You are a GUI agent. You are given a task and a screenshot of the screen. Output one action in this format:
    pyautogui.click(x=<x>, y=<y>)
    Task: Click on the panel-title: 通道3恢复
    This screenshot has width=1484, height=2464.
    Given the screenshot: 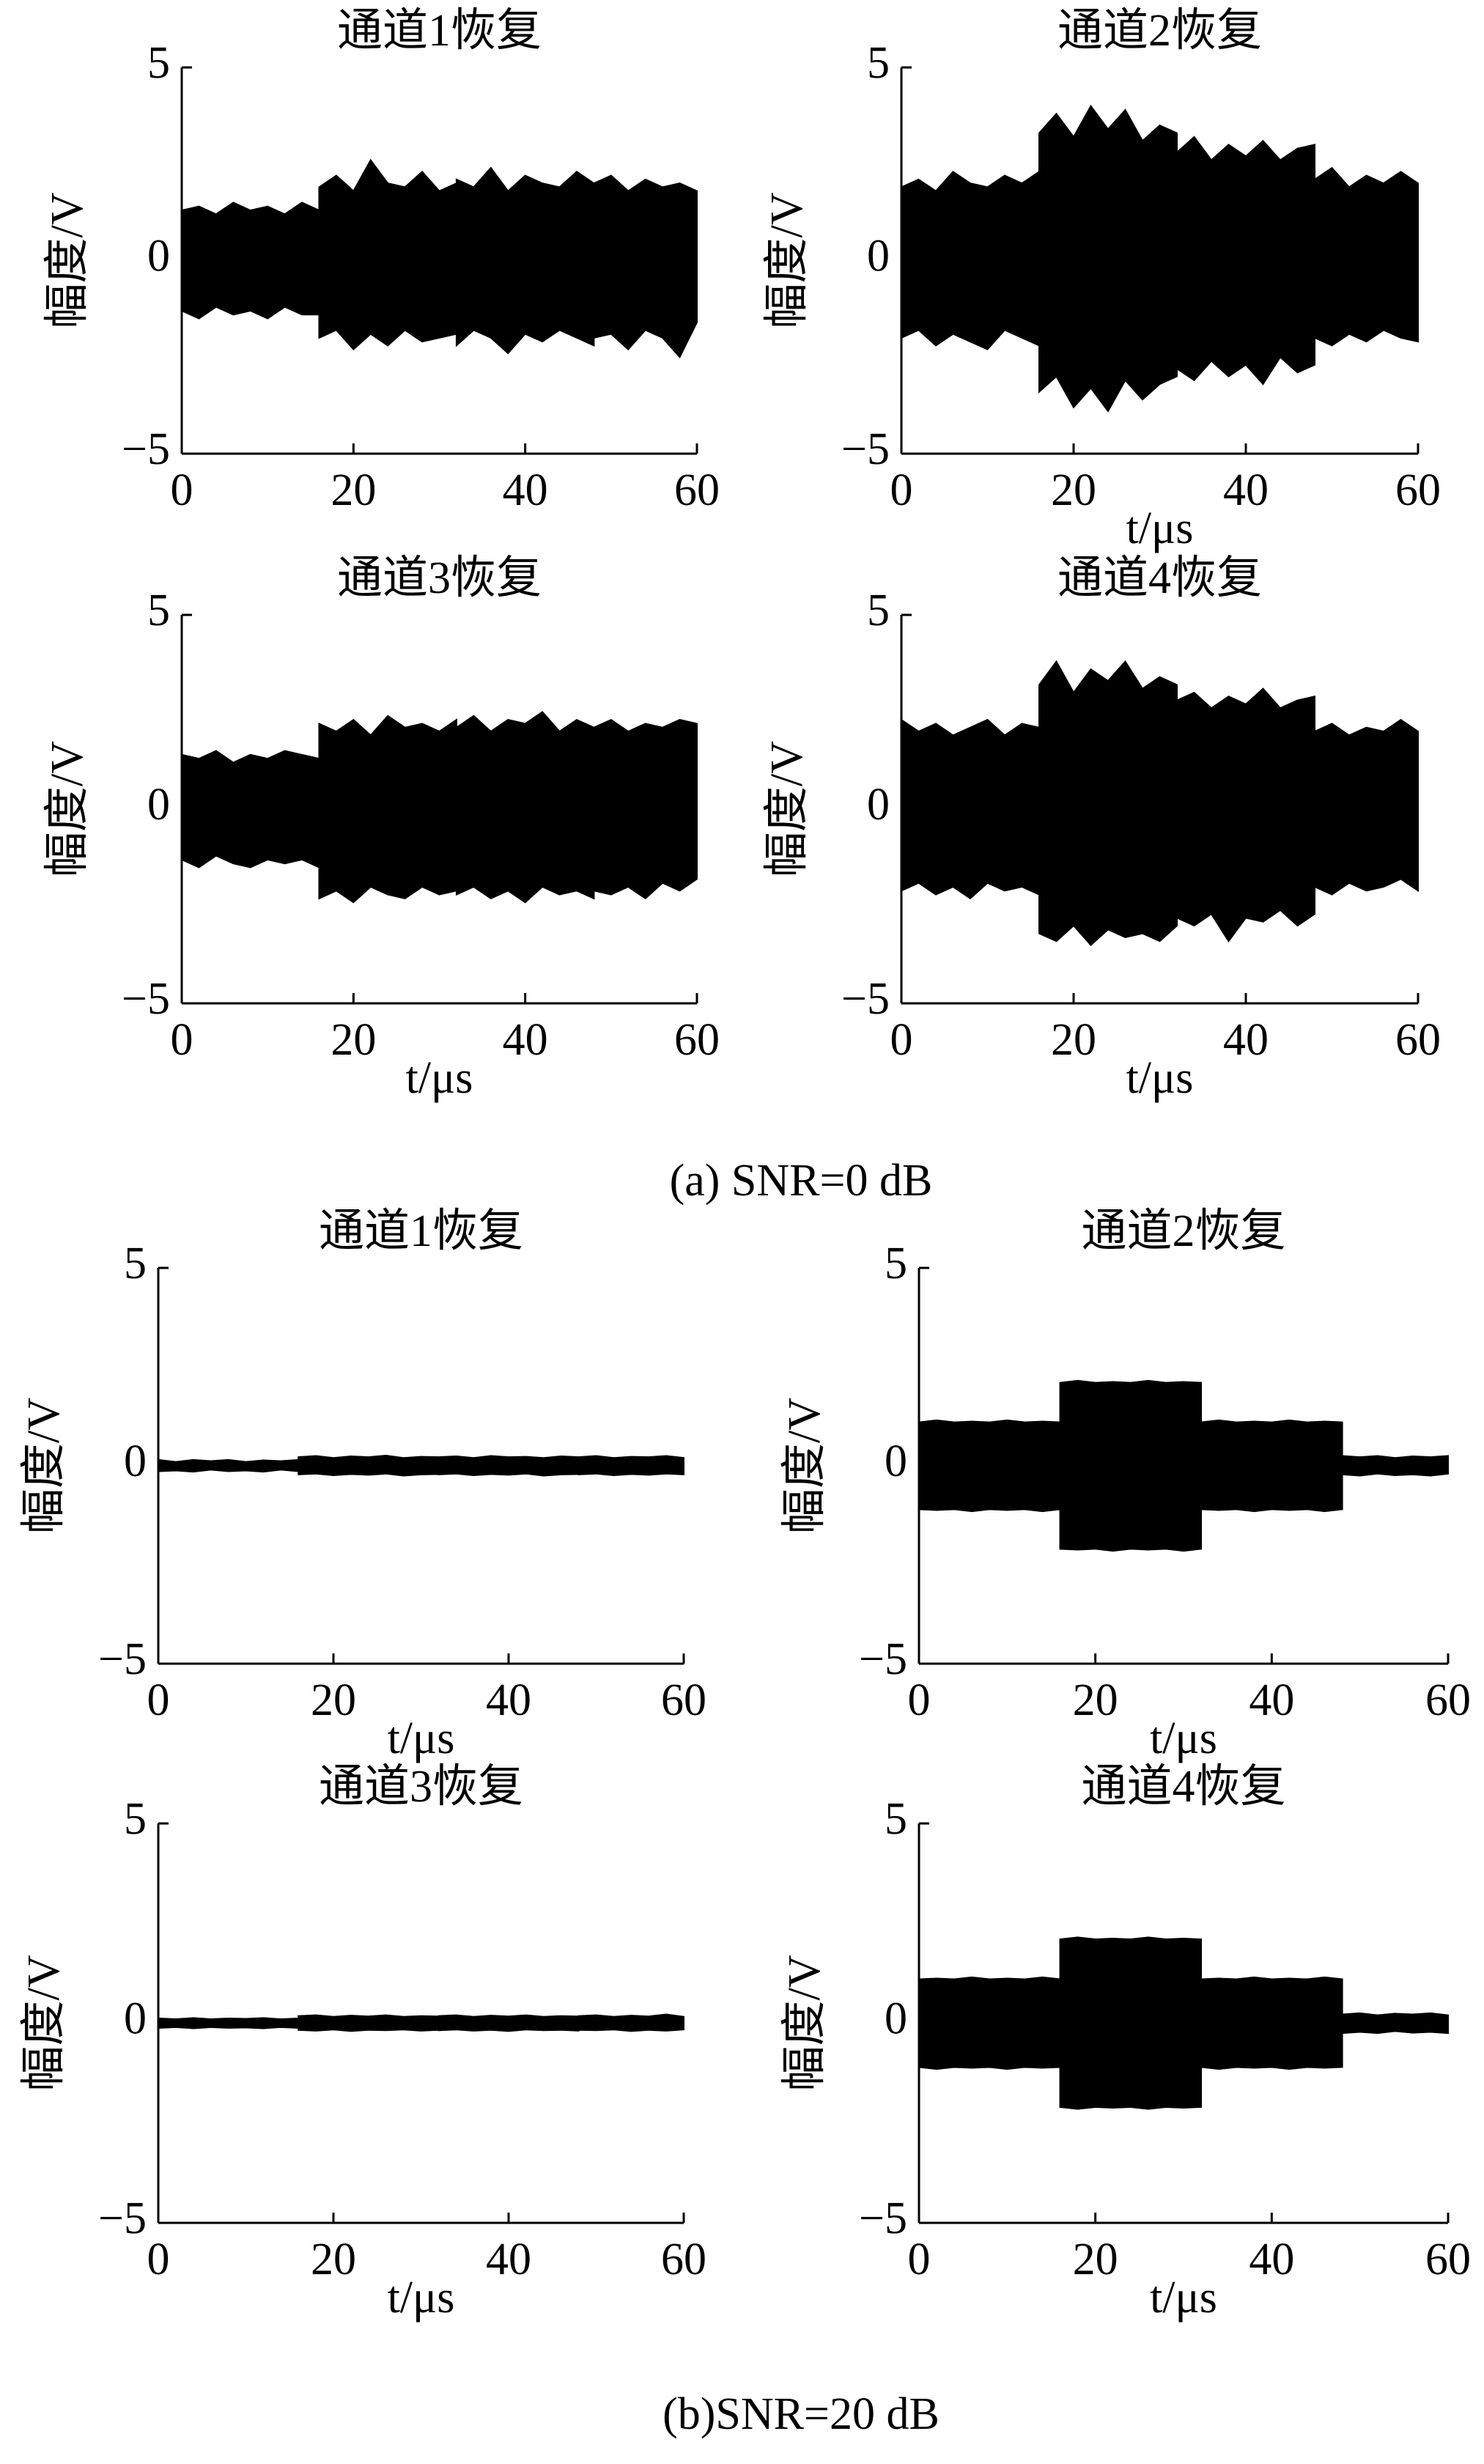 What is the action you would take?
    pyautogui.click(x=439, y=578)
    